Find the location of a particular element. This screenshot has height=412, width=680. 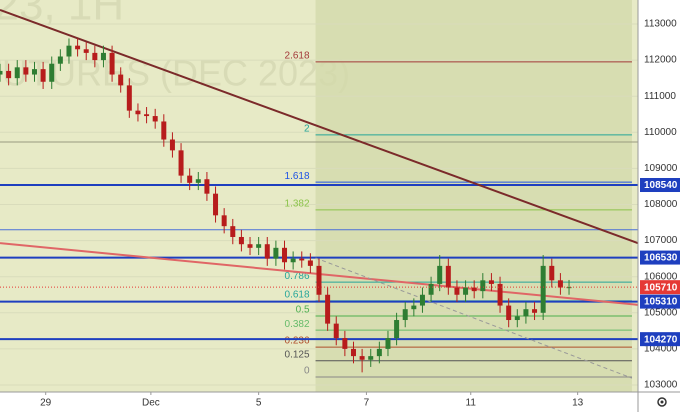

price-tag-label: 104270 is located at coordinates (661, 339).